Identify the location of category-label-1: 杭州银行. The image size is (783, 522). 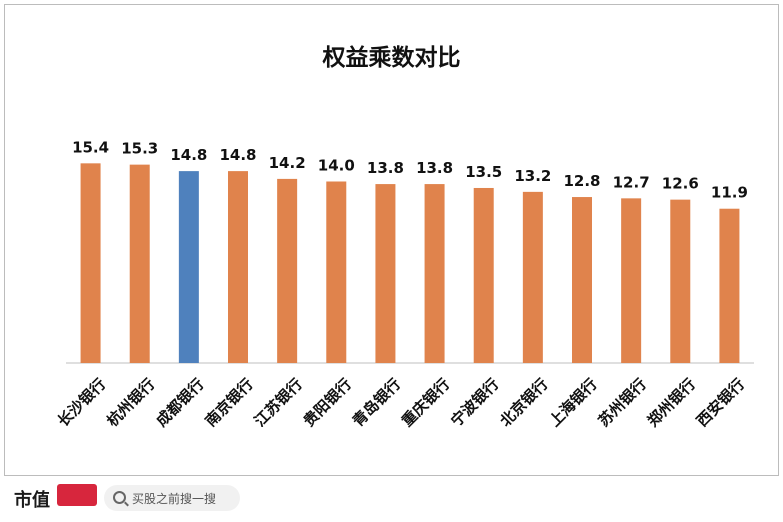
(130, 402).